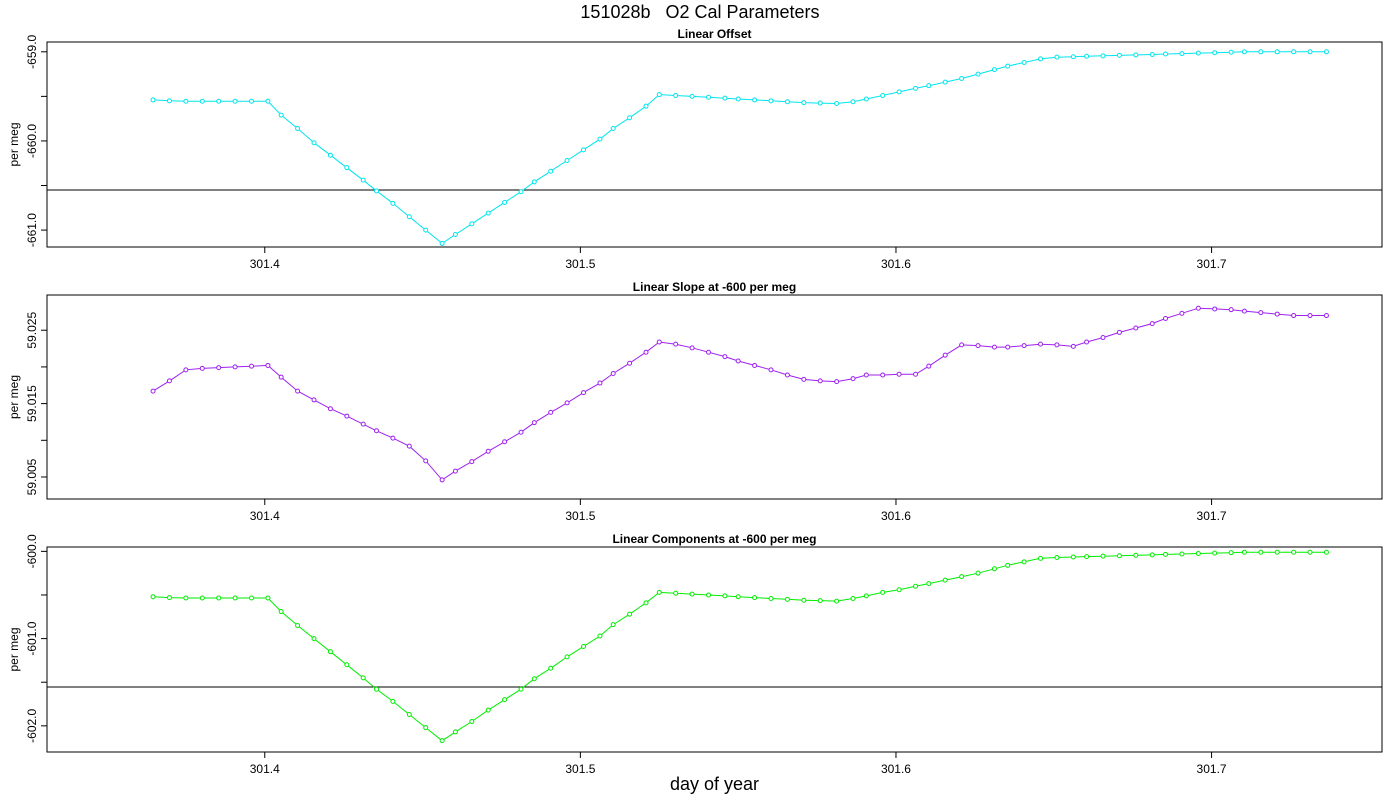  What do you see at coordinates (14, 397) in the screenshot?
I see `y-axis-label-2: per meg` at bounding box center [14, 397].